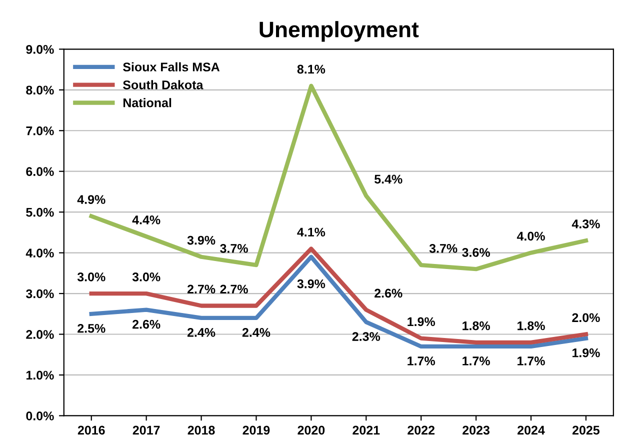 Image resolution: width=639 pixels, height=447 pixels. Describe the element at coordinates (311, 69) in the screenshot. I see `data-label: 8.1%` at that location.